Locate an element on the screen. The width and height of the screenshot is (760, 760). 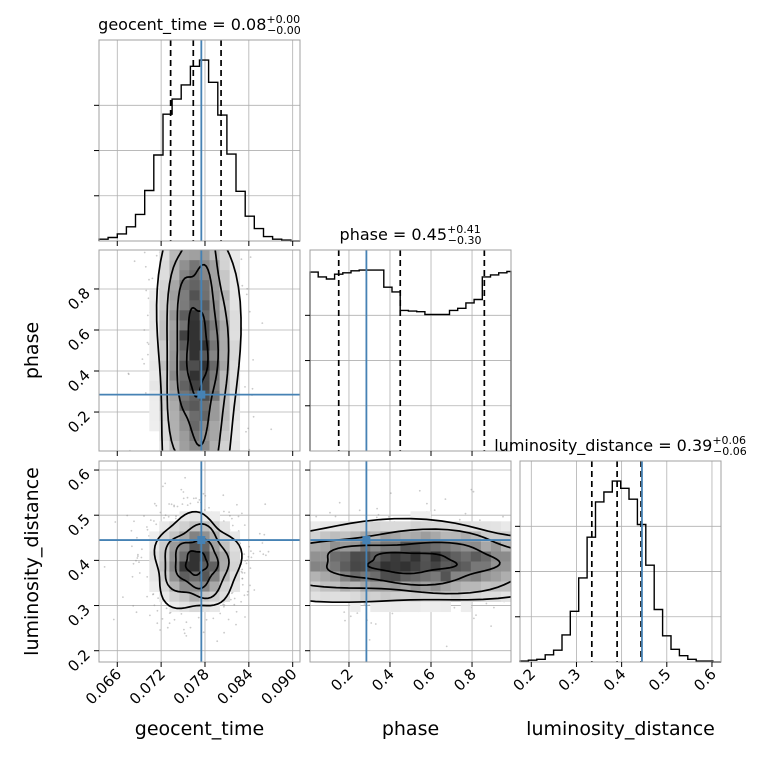
panel-title-geocent_time: geocent_time = 0.08+0.00 −0.00 is located at coordinates (199, 25).